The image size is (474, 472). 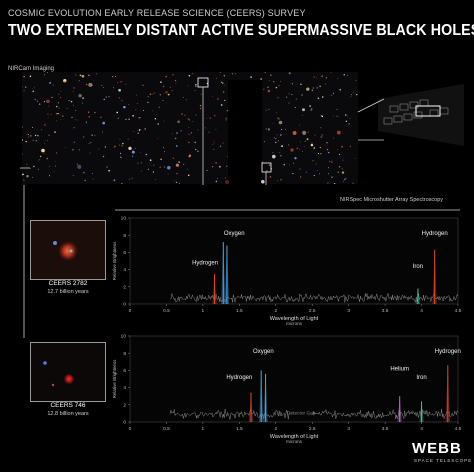 What do you see at coordinates (124, 219) in the screenshot?
I see `y-tick-label: 10` at bounding box center [124, 219].